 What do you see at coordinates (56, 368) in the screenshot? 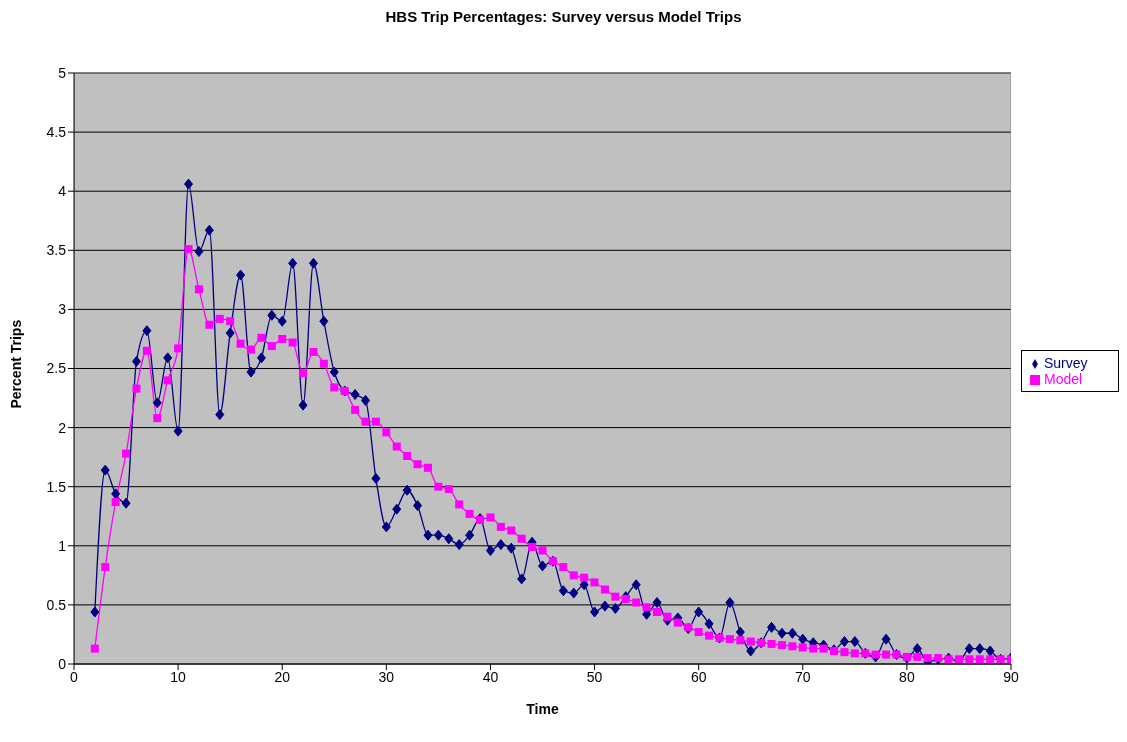
I see `y-tick-label: 2.5` at bounding box center [56, 368].